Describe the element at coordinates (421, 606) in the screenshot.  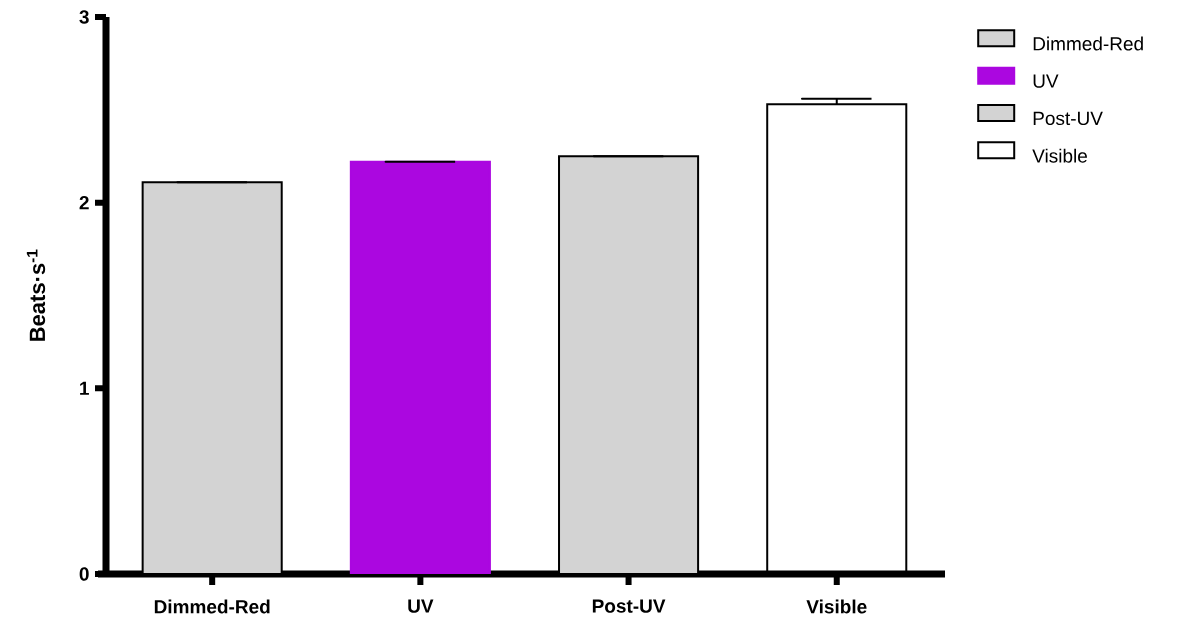
I see `x-tick-label: UV` at that location.